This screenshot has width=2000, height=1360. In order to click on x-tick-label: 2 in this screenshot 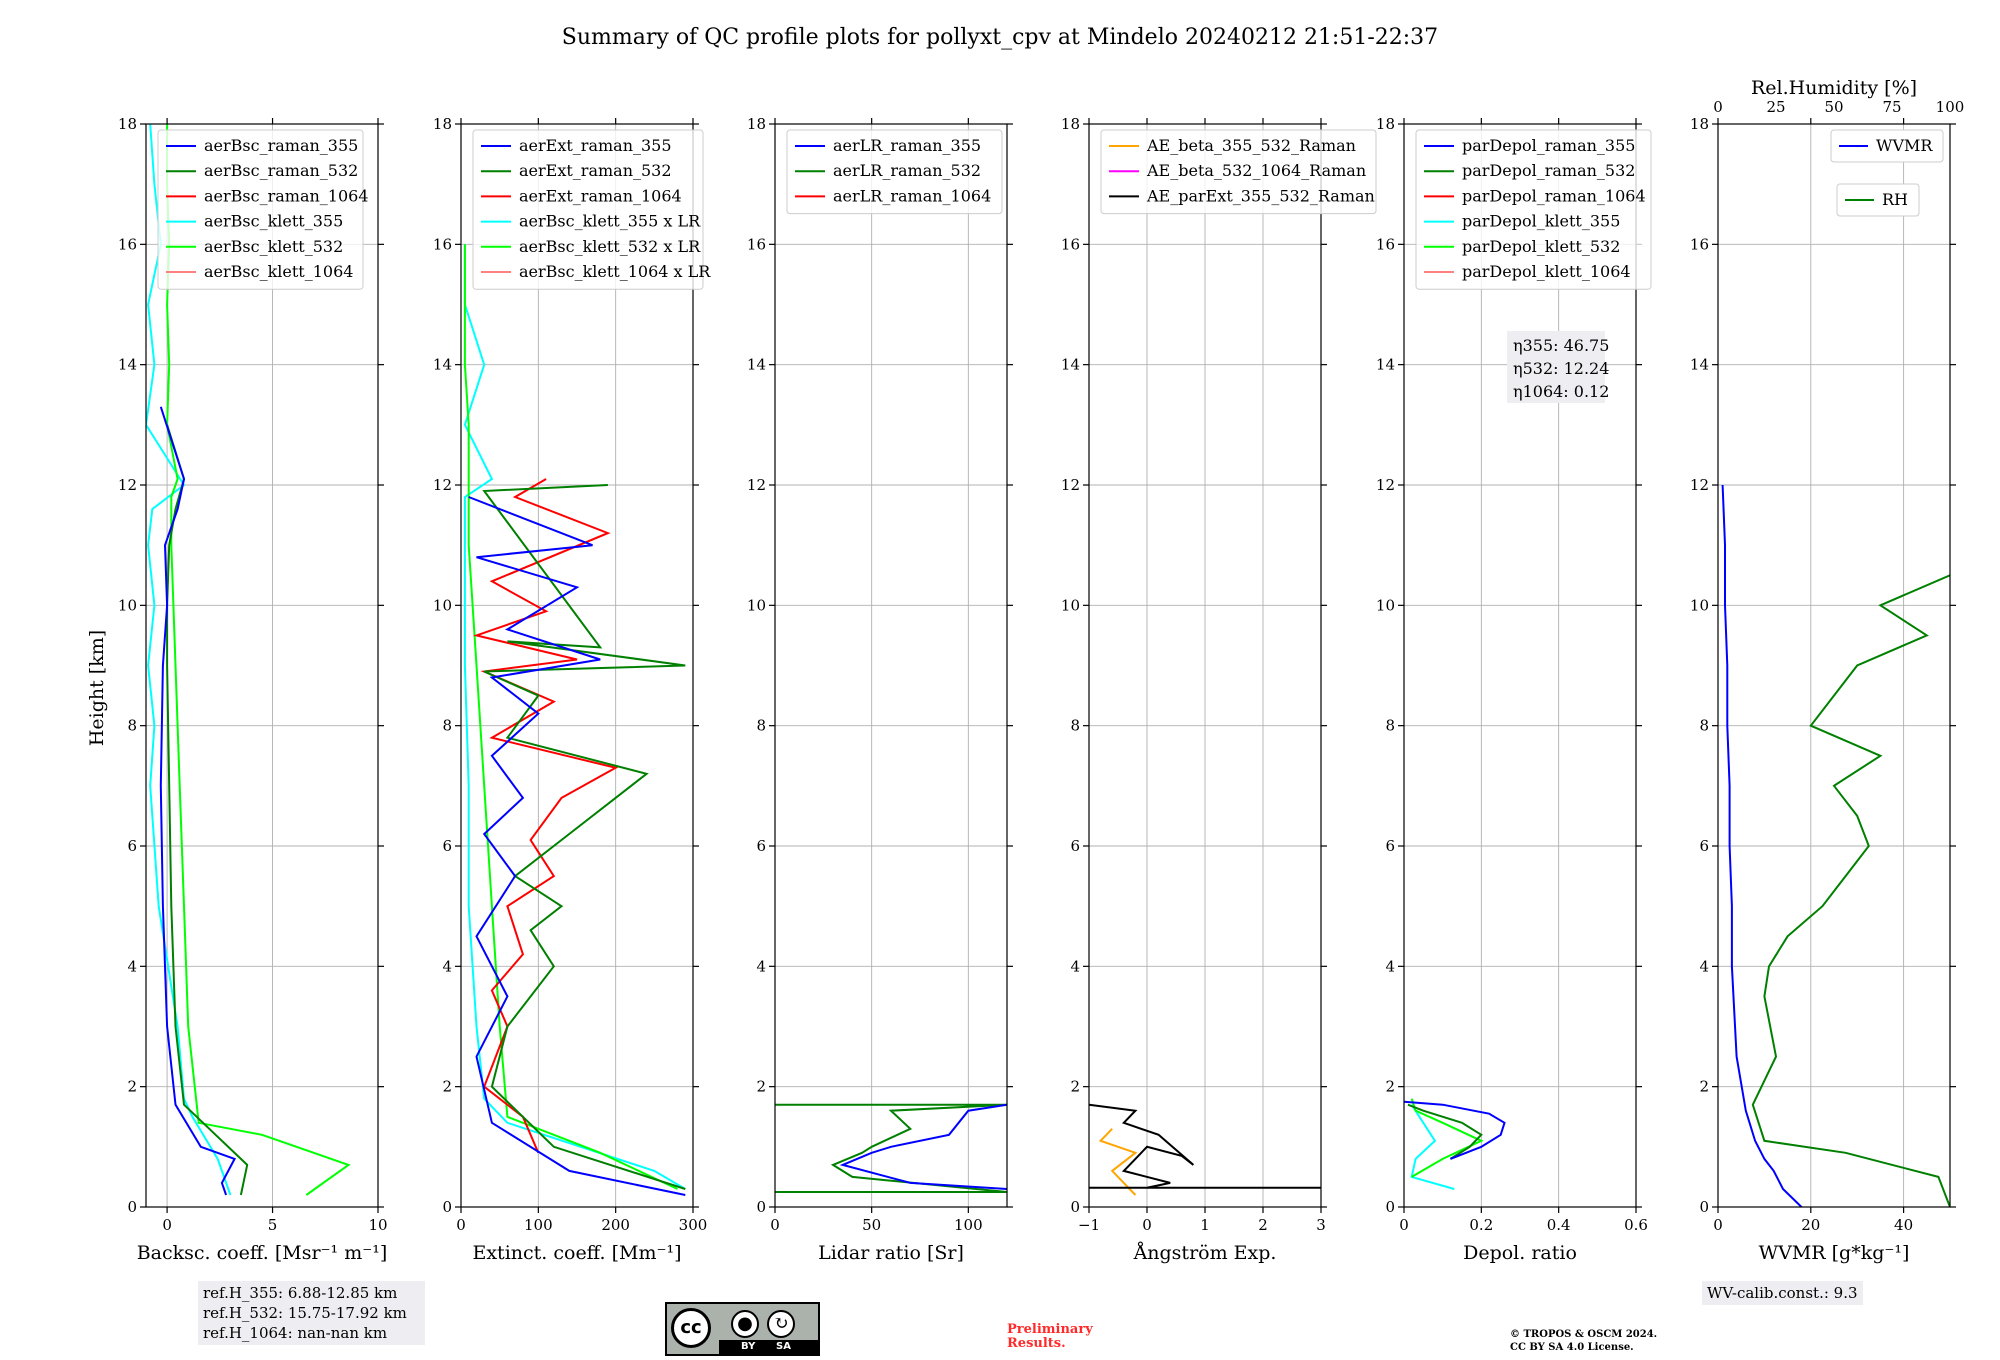, I will do `click(1263, 1225)`.